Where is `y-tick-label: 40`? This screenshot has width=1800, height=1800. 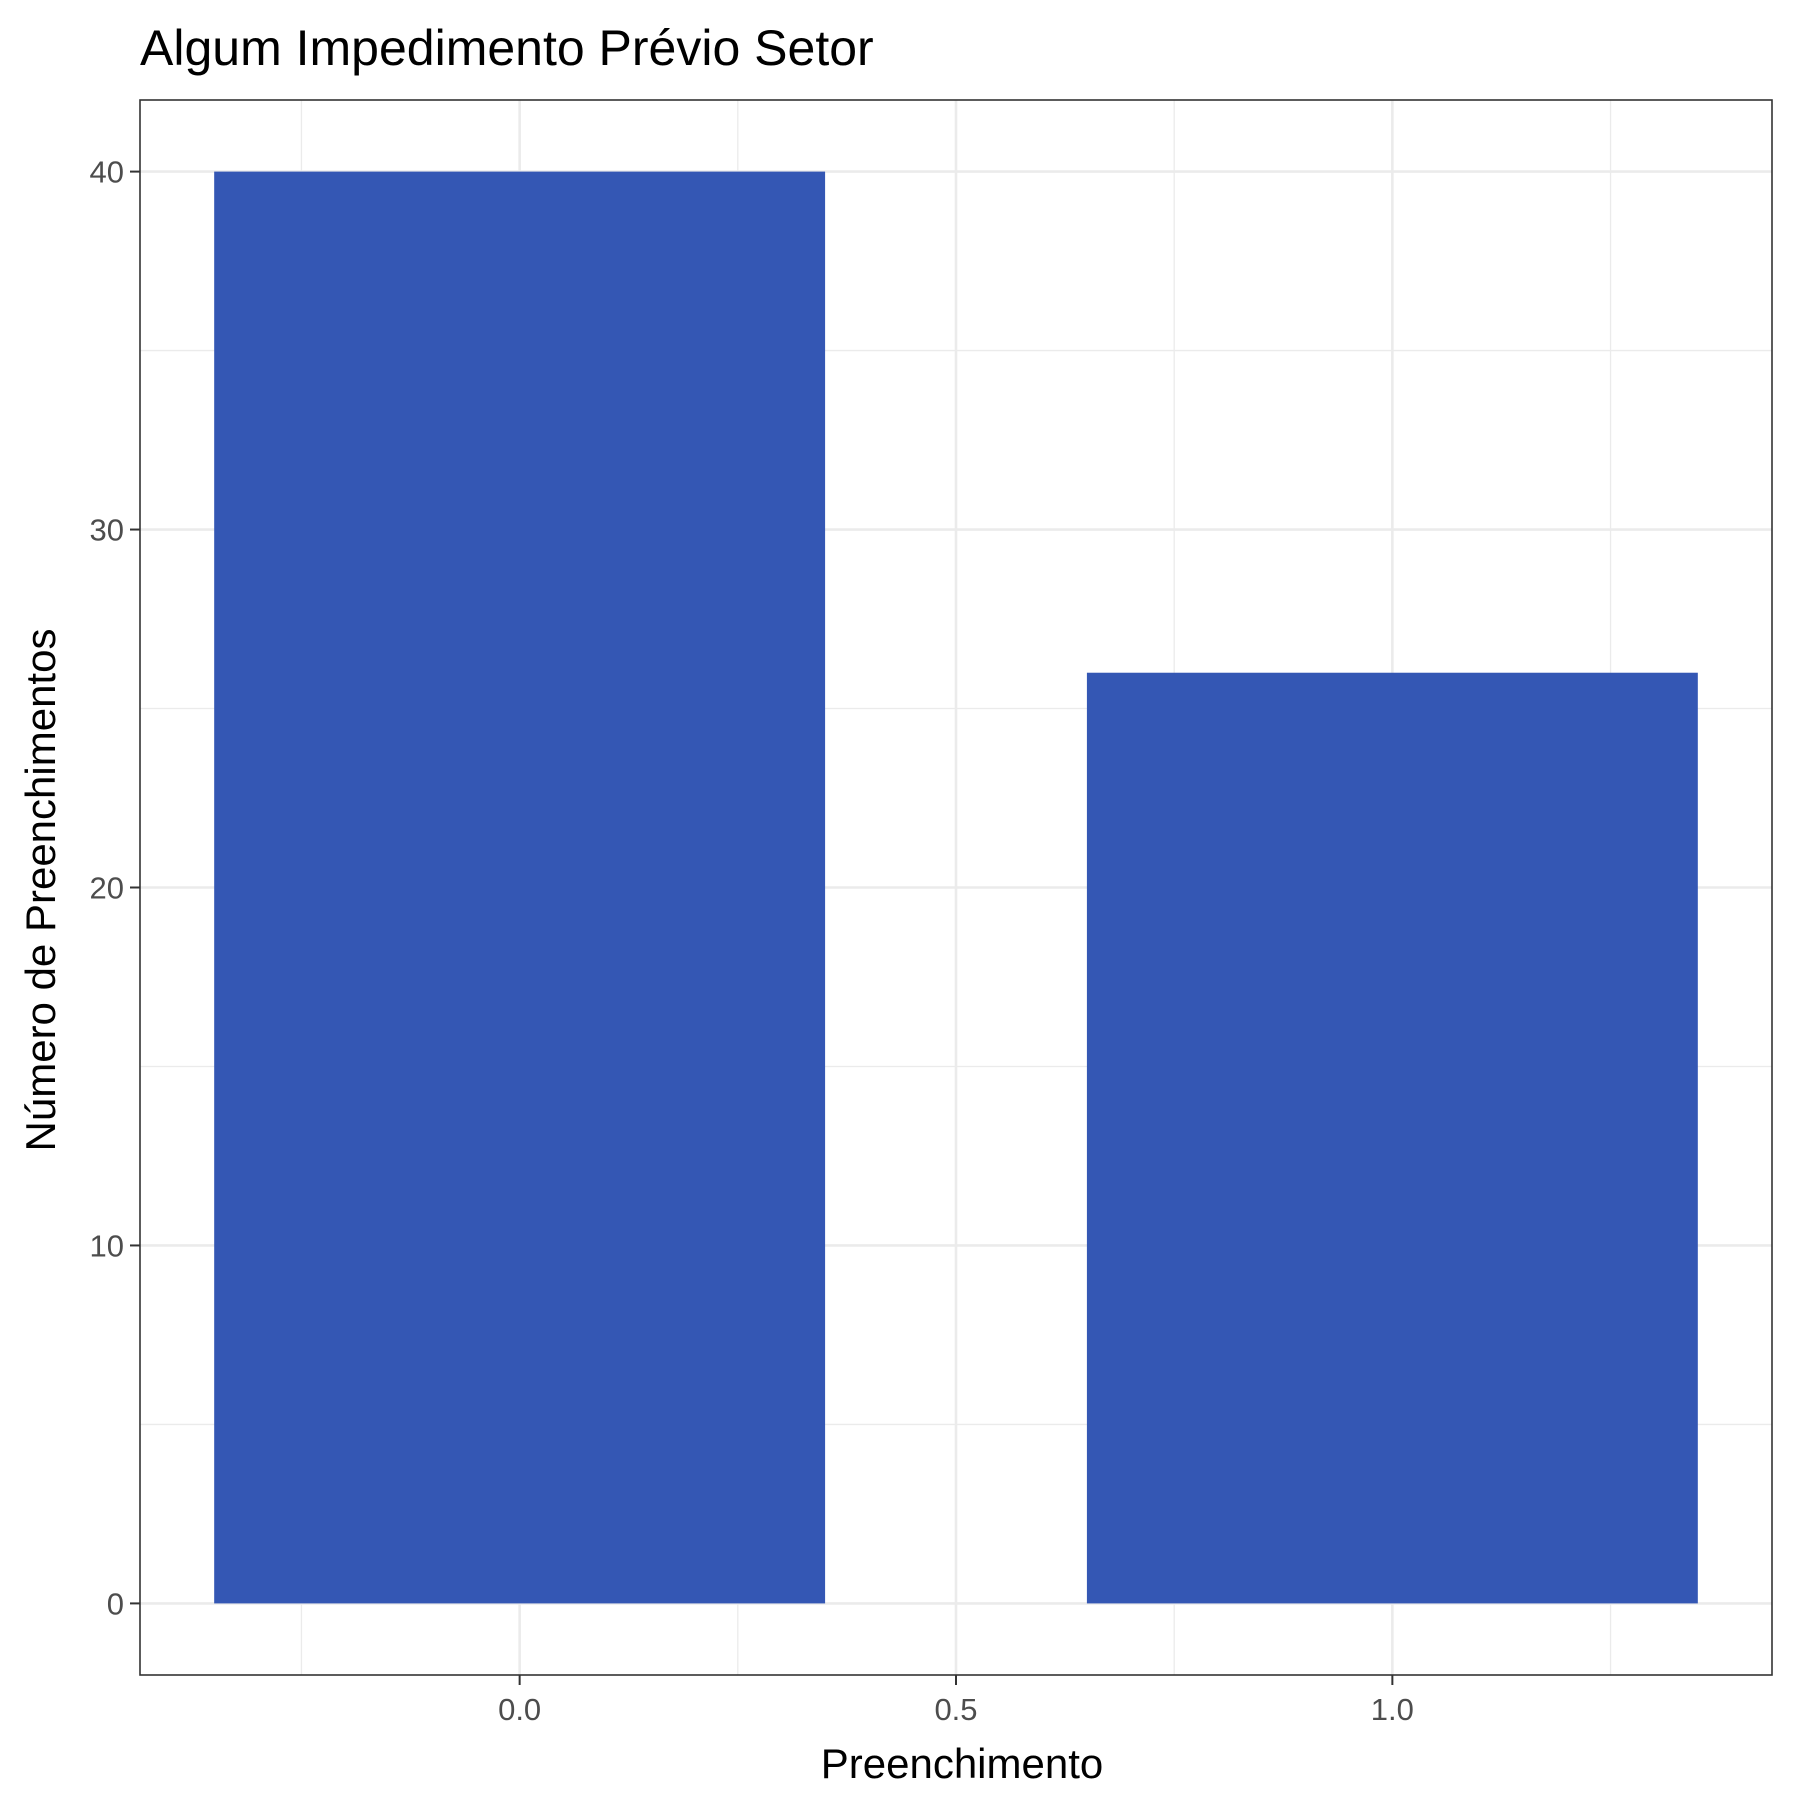
y-tick-label: 40 is located at coordinates (107, 172).